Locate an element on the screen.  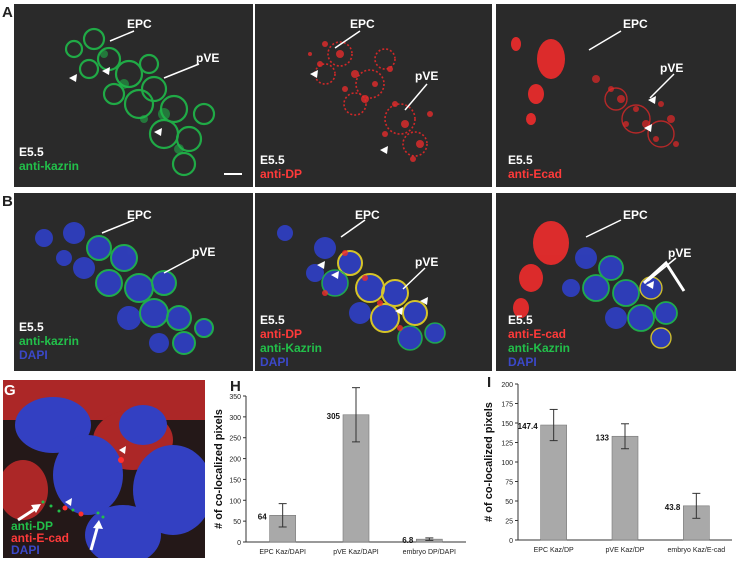
y-tick-label: 125 is located at coordinates (507, 444).